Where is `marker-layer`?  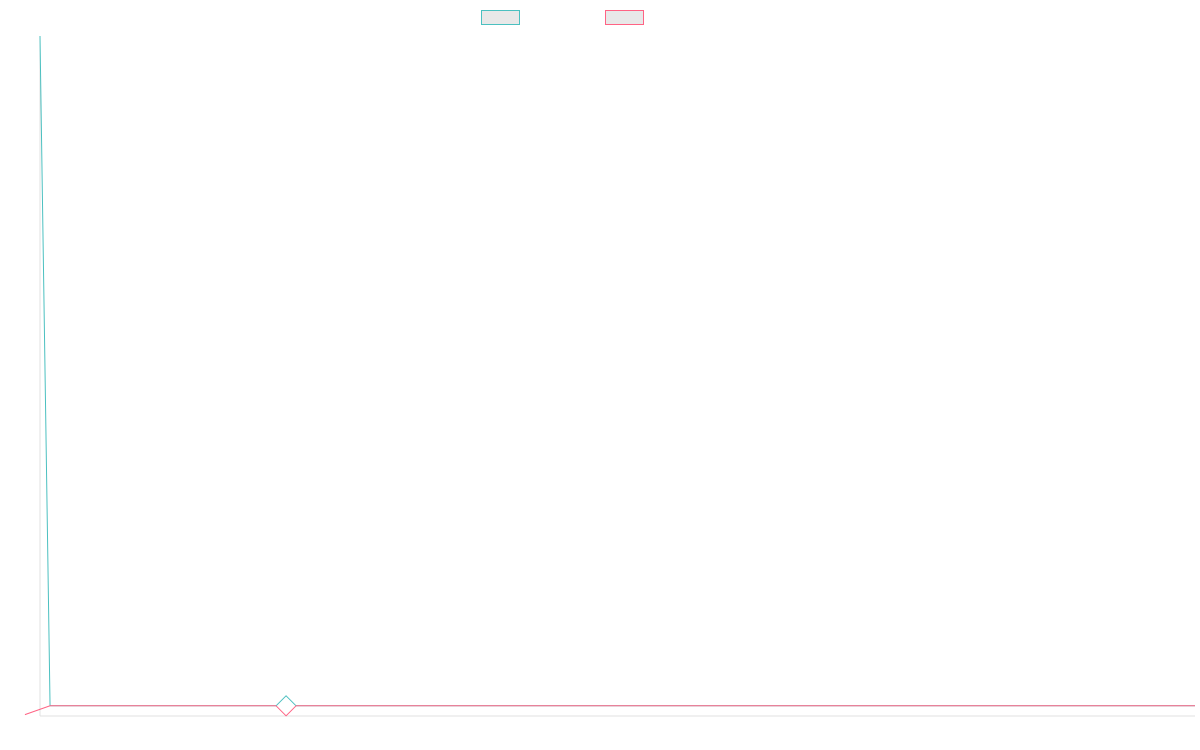
marker-layer is located at coordinates (286, 706).